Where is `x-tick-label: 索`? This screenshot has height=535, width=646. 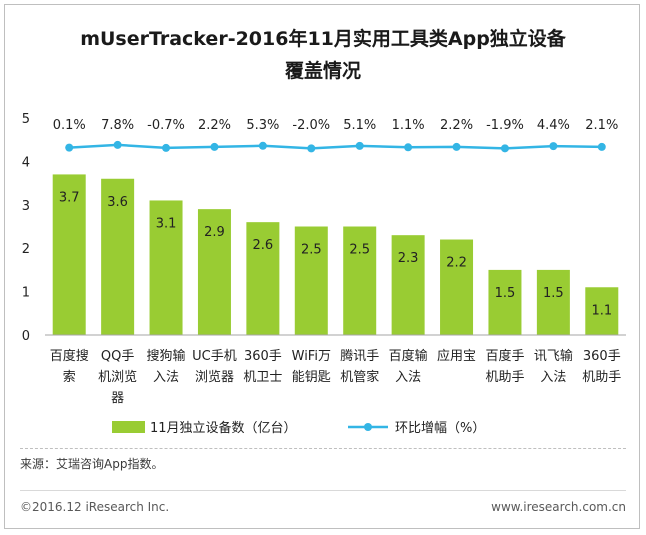 x-tick-label: 索 is located at coordinates (69, 377).